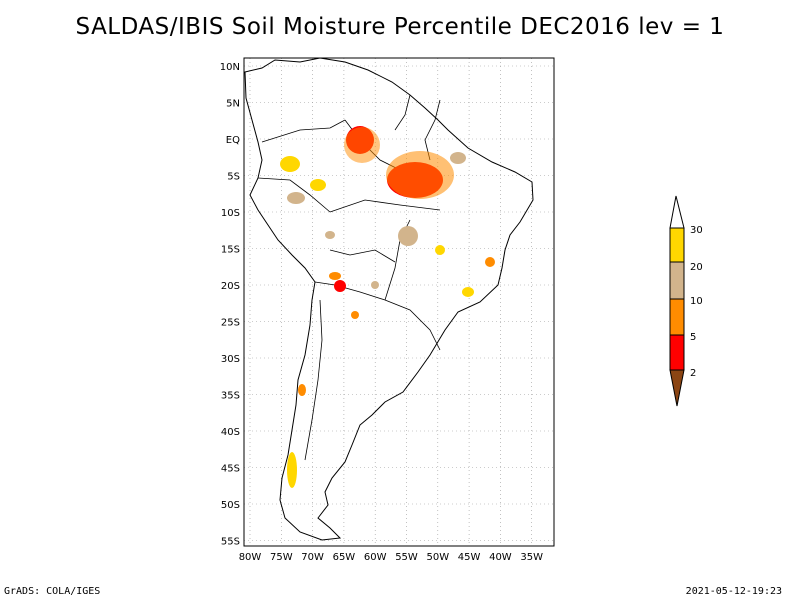 The image size is (800, 600). I want to click on legend-top-arrow, so click(677, 212).